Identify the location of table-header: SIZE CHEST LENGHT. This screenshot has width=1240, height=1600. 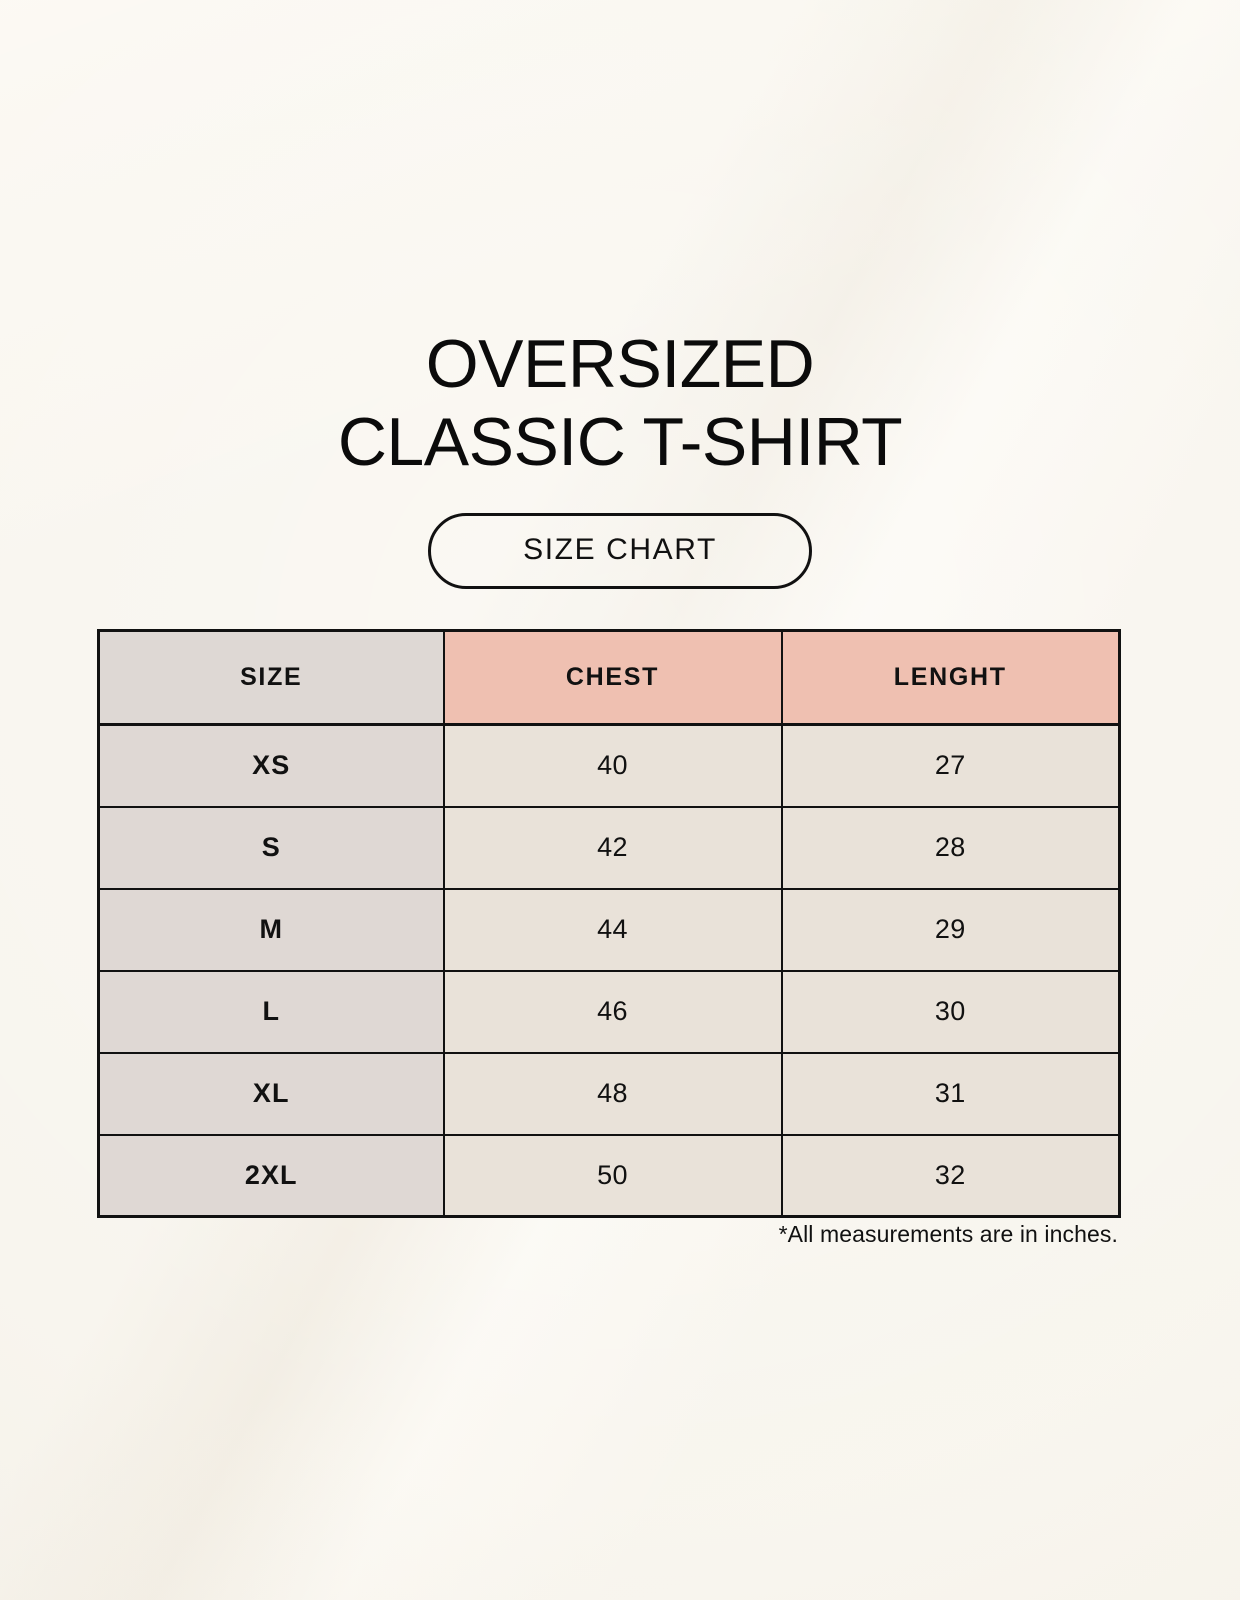
(609, 677).